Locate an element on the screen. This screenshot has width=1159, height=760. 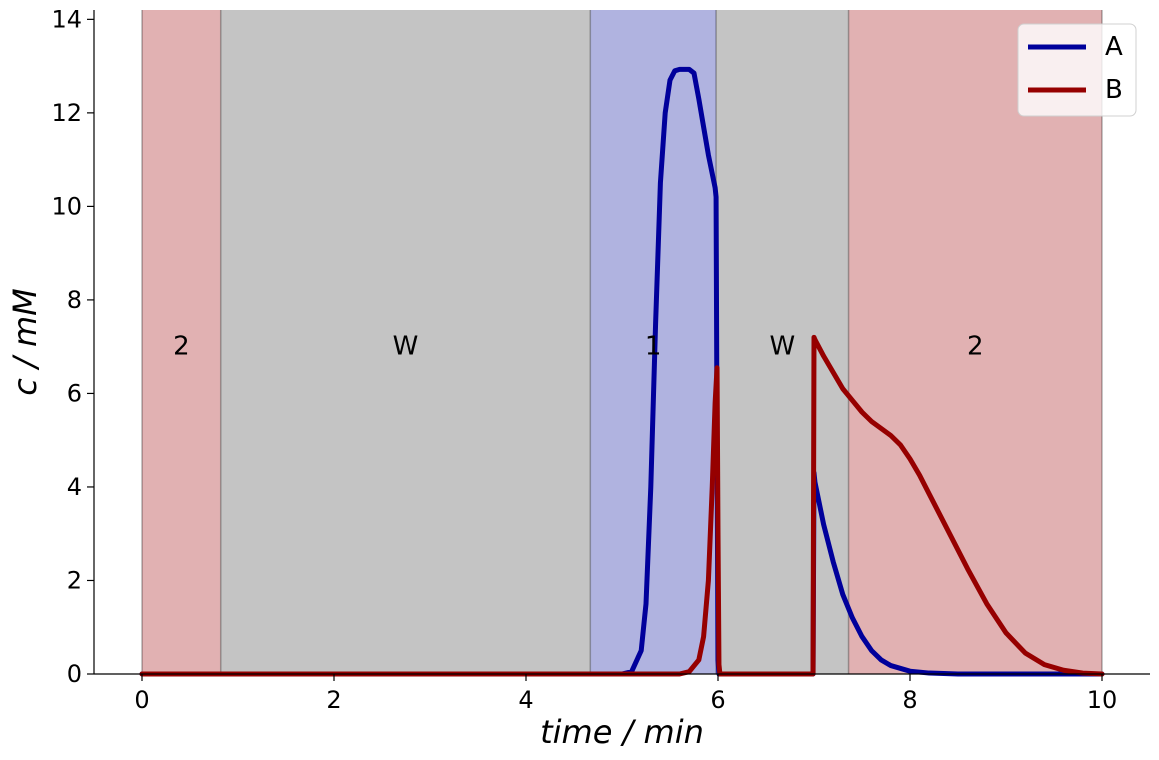
x-axis-label: time / min is located at coordinates (622, 732).